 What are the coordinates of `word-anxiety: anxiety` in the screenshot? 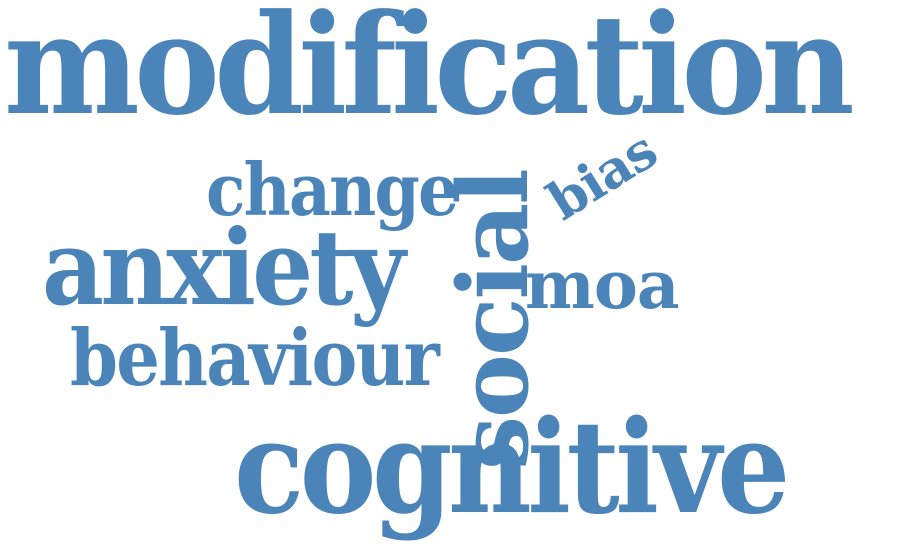 It's located at (224, 267).